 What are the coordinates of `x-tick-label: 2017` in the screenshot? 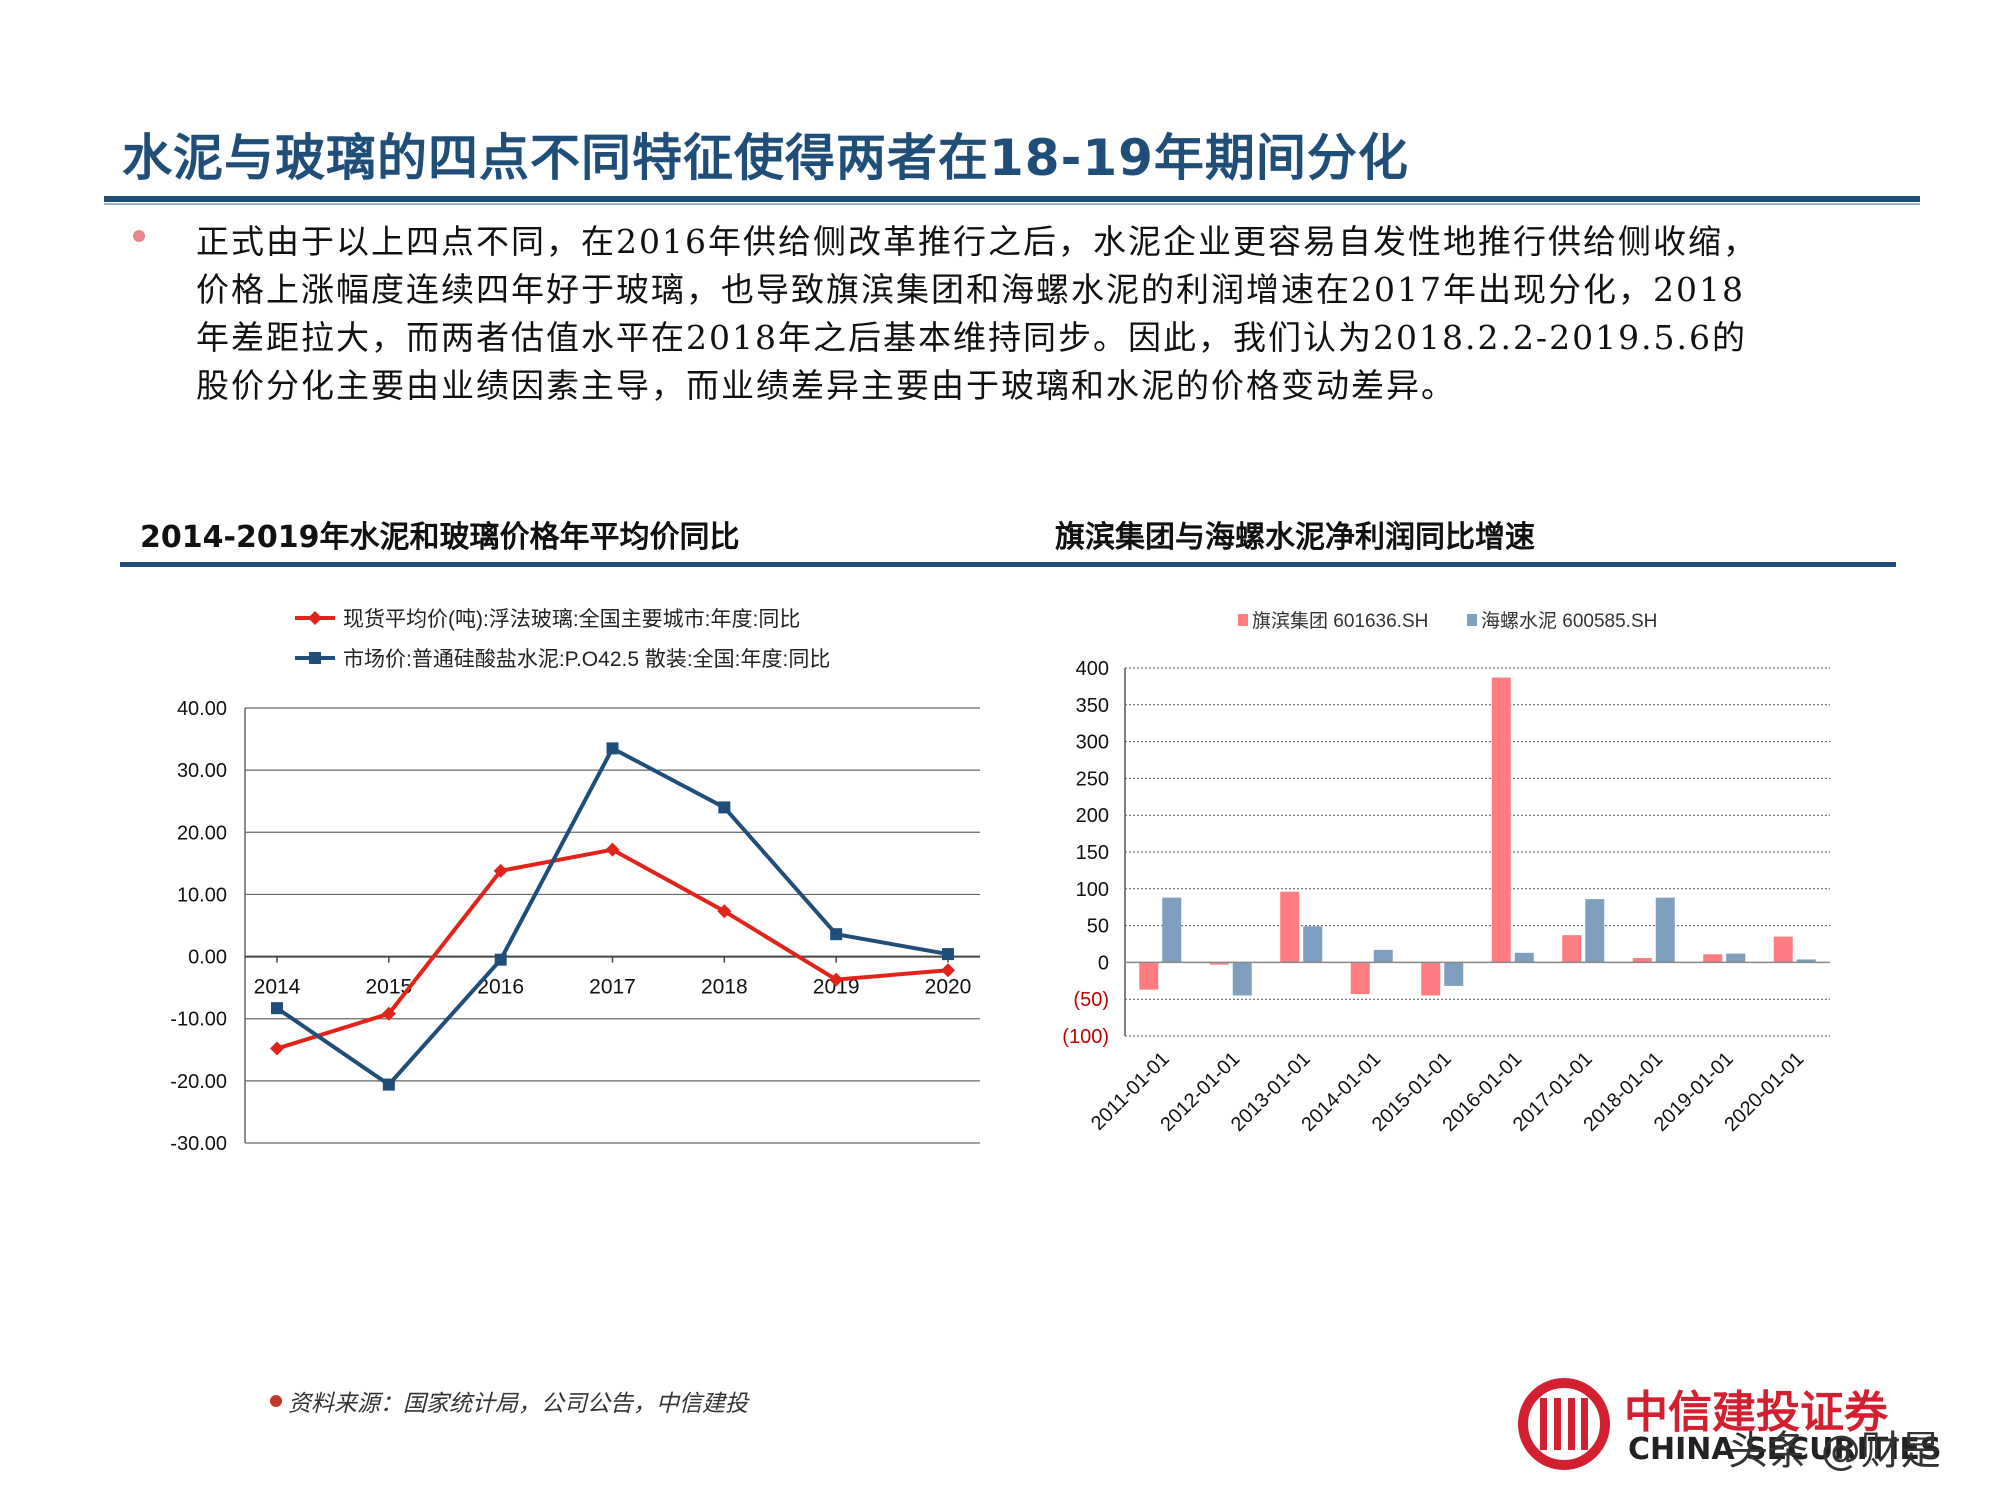 It's located at (612, 987).